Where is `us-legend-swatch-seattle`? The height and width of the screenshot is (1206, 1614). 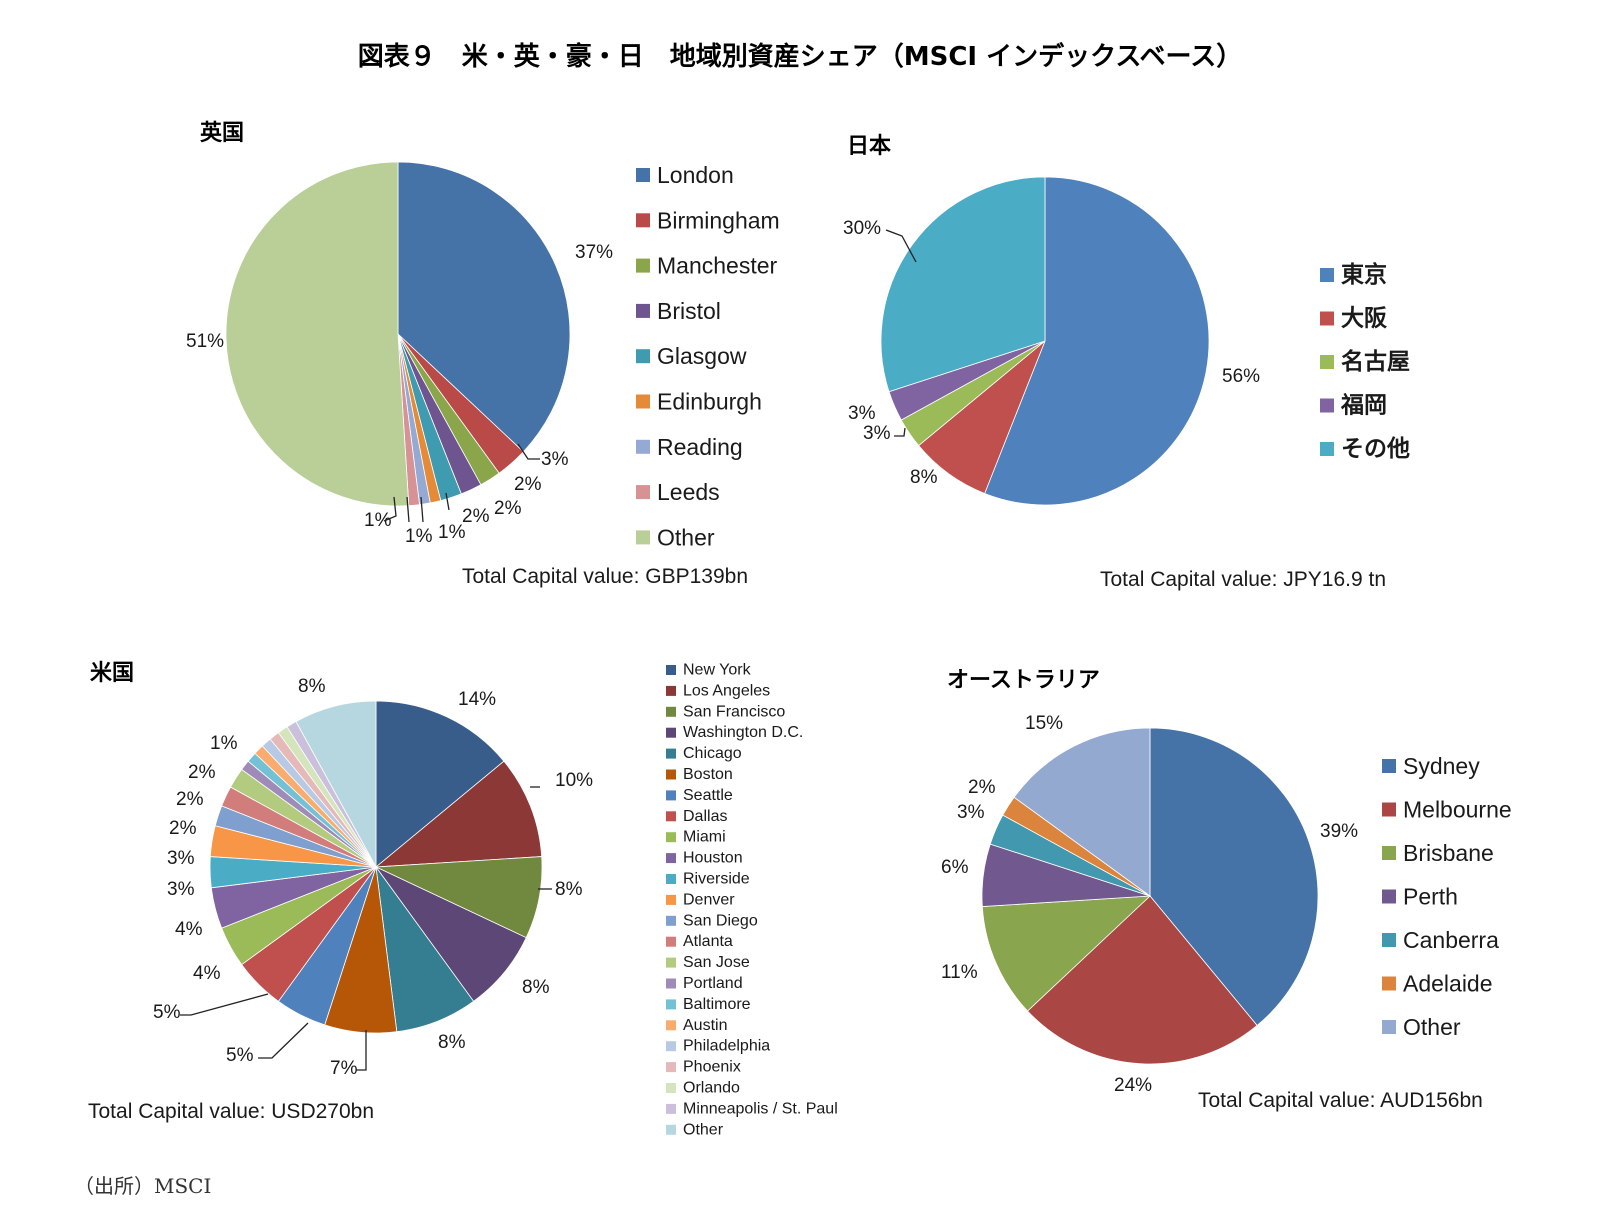 us-legend-swatch-seattle is located at coordinates (671, 795).